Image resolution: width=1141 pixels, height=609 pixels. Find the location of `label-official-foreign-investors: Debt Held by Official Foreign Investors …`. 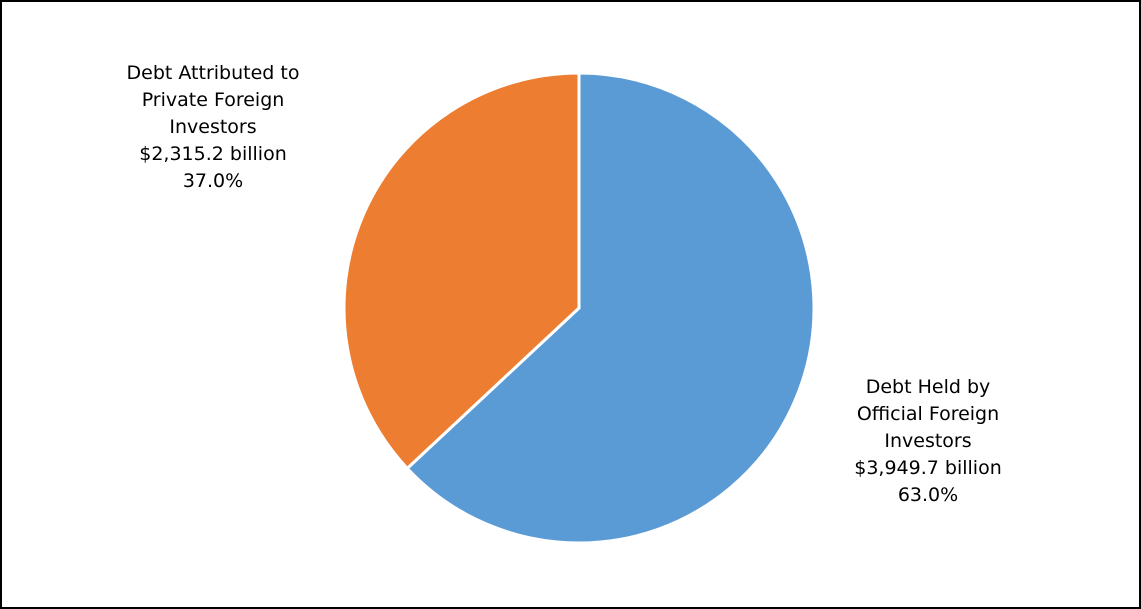

label-official-foreign-investors: Debt Held by Official Foreign Investors … is located at coordinates (928, 441).